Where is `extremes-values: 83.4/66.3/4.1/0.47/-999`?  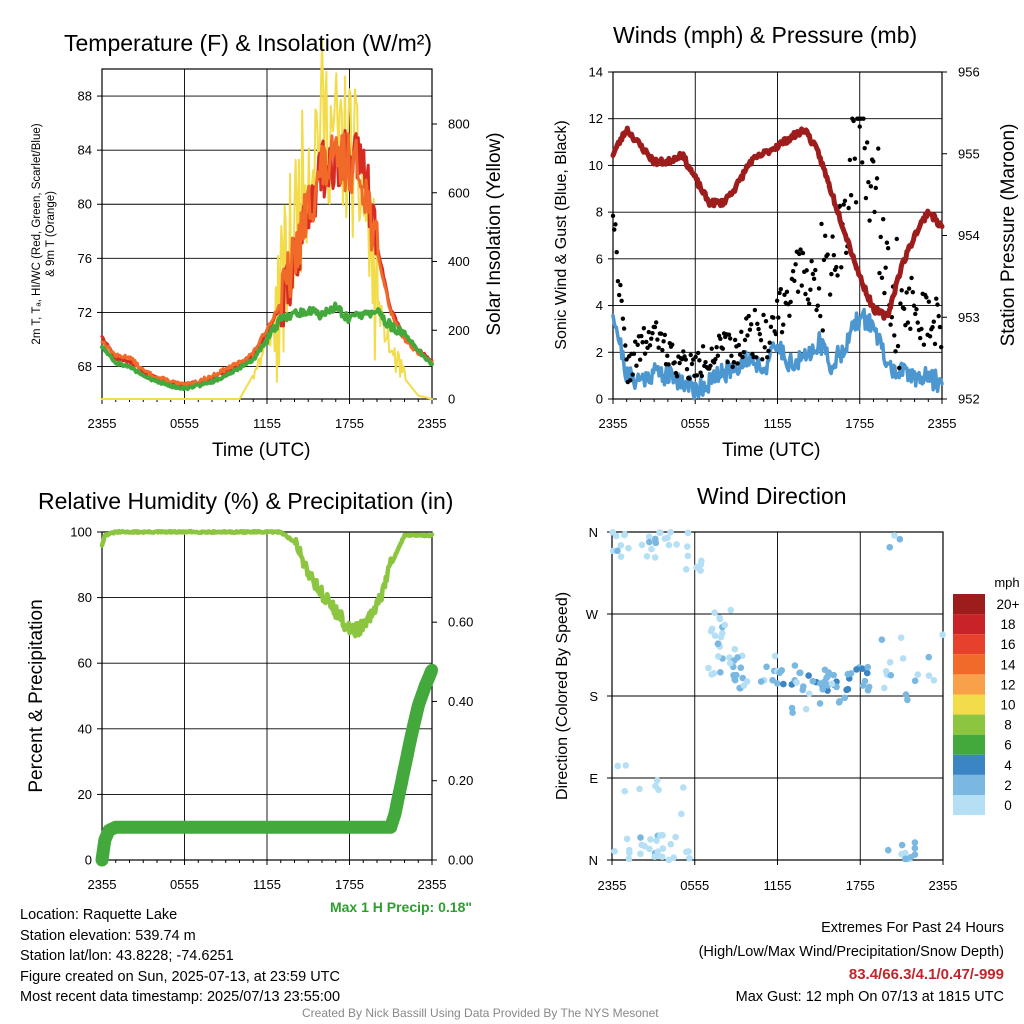
extremes-values: 83.4/66.3/4.1/0.47/-999 is located at coordinates (926, 974).